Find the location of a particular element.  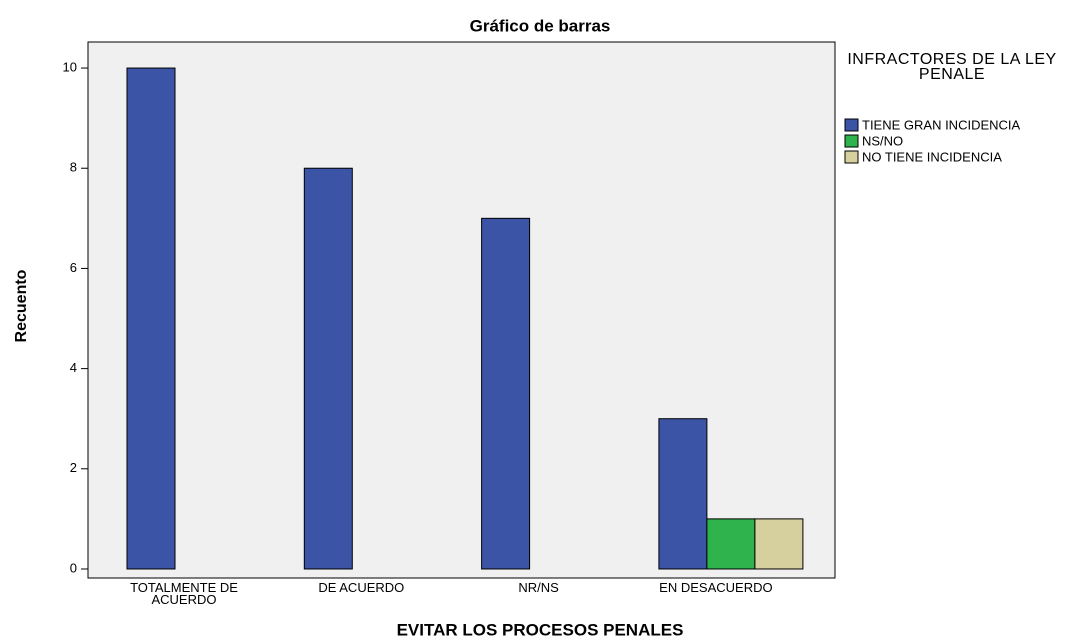

legend-label: TIENE GRAN INCIDENCIA is located at coordinates (941, 124).